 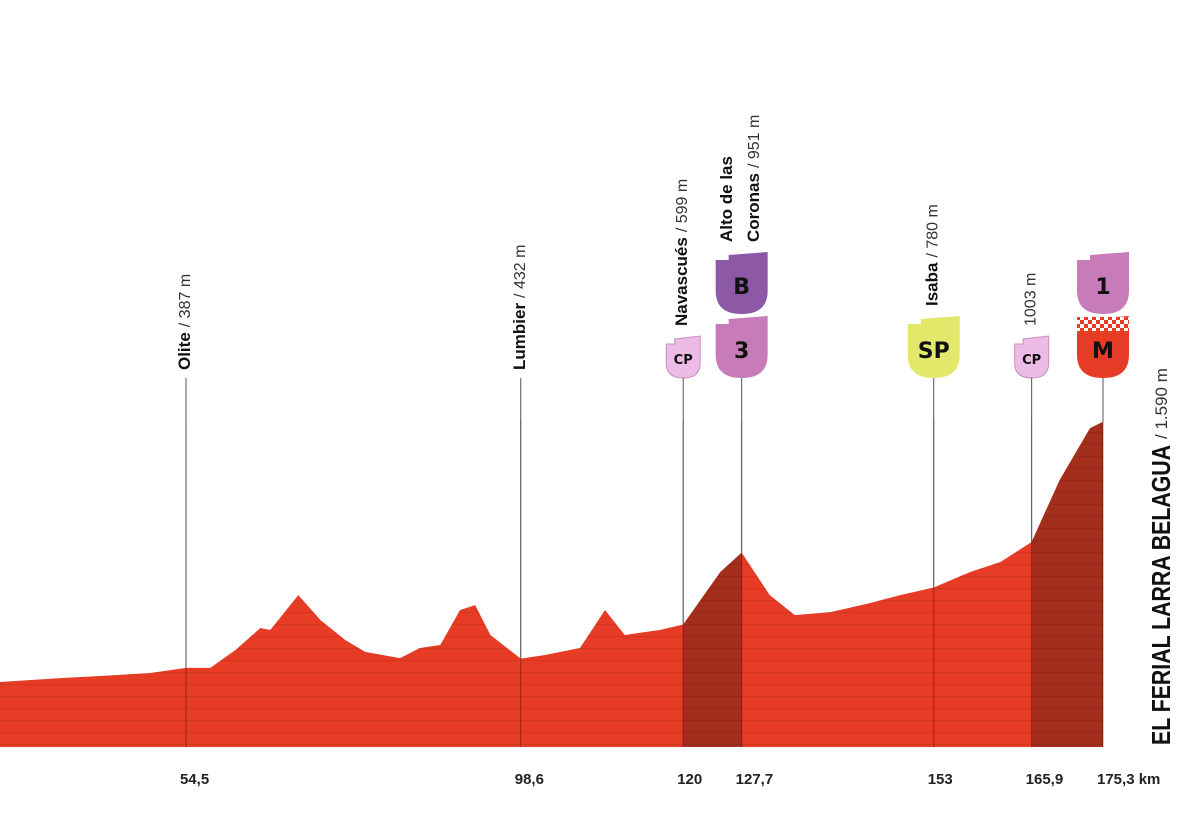 What do you see at coordinates (741, 287) in the screenshot?
I see `badge-label: B` at bounding box center [741, 287].